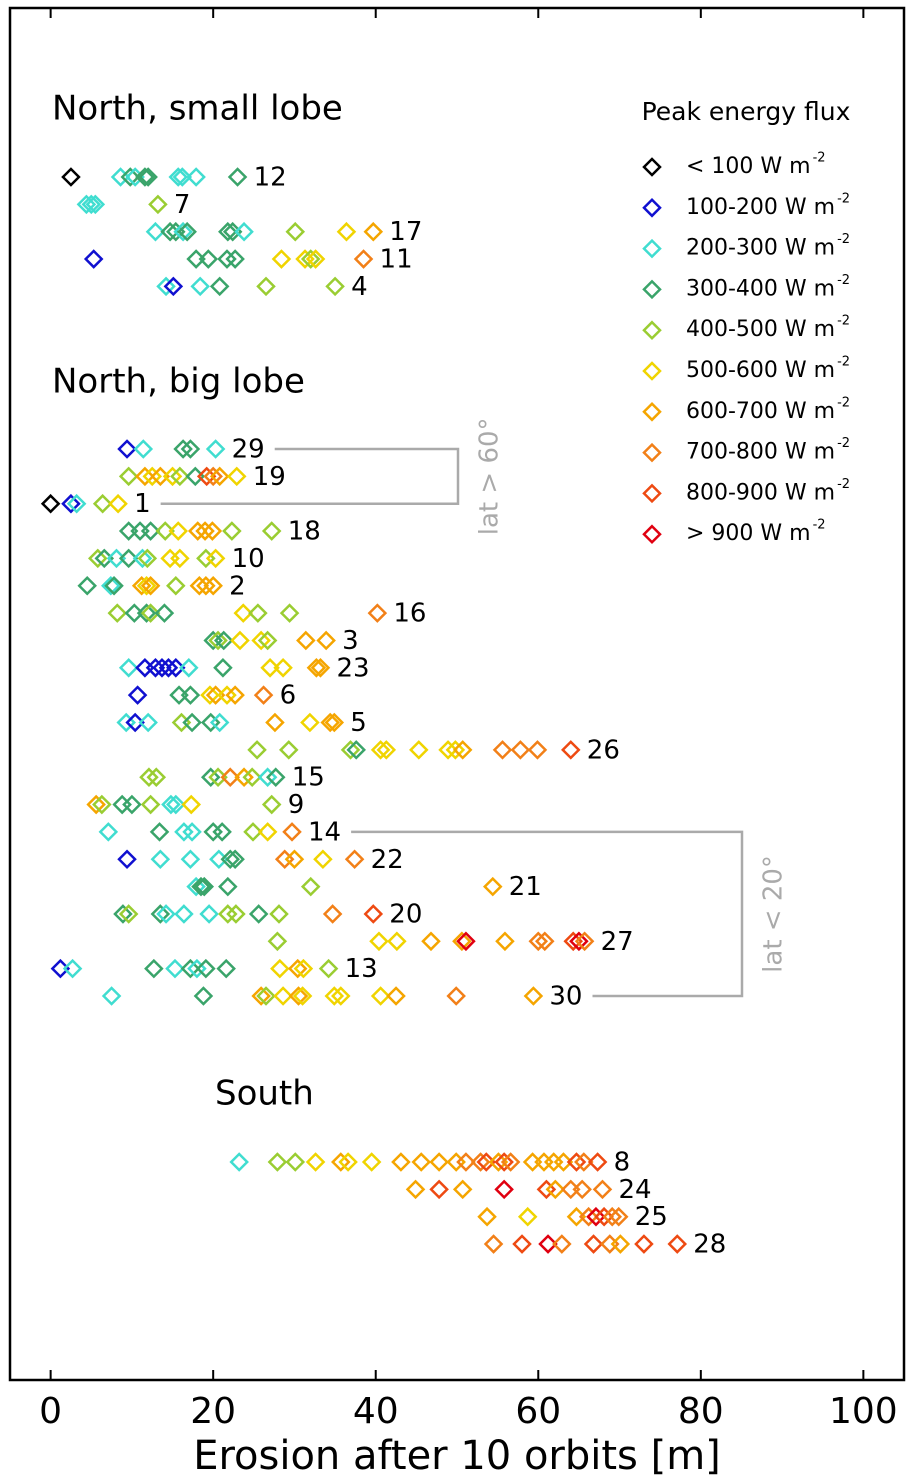 The width and height of the screenshot is (906, 1481). I want to click on legend-label: 800-900 W m, so click(760, 492).